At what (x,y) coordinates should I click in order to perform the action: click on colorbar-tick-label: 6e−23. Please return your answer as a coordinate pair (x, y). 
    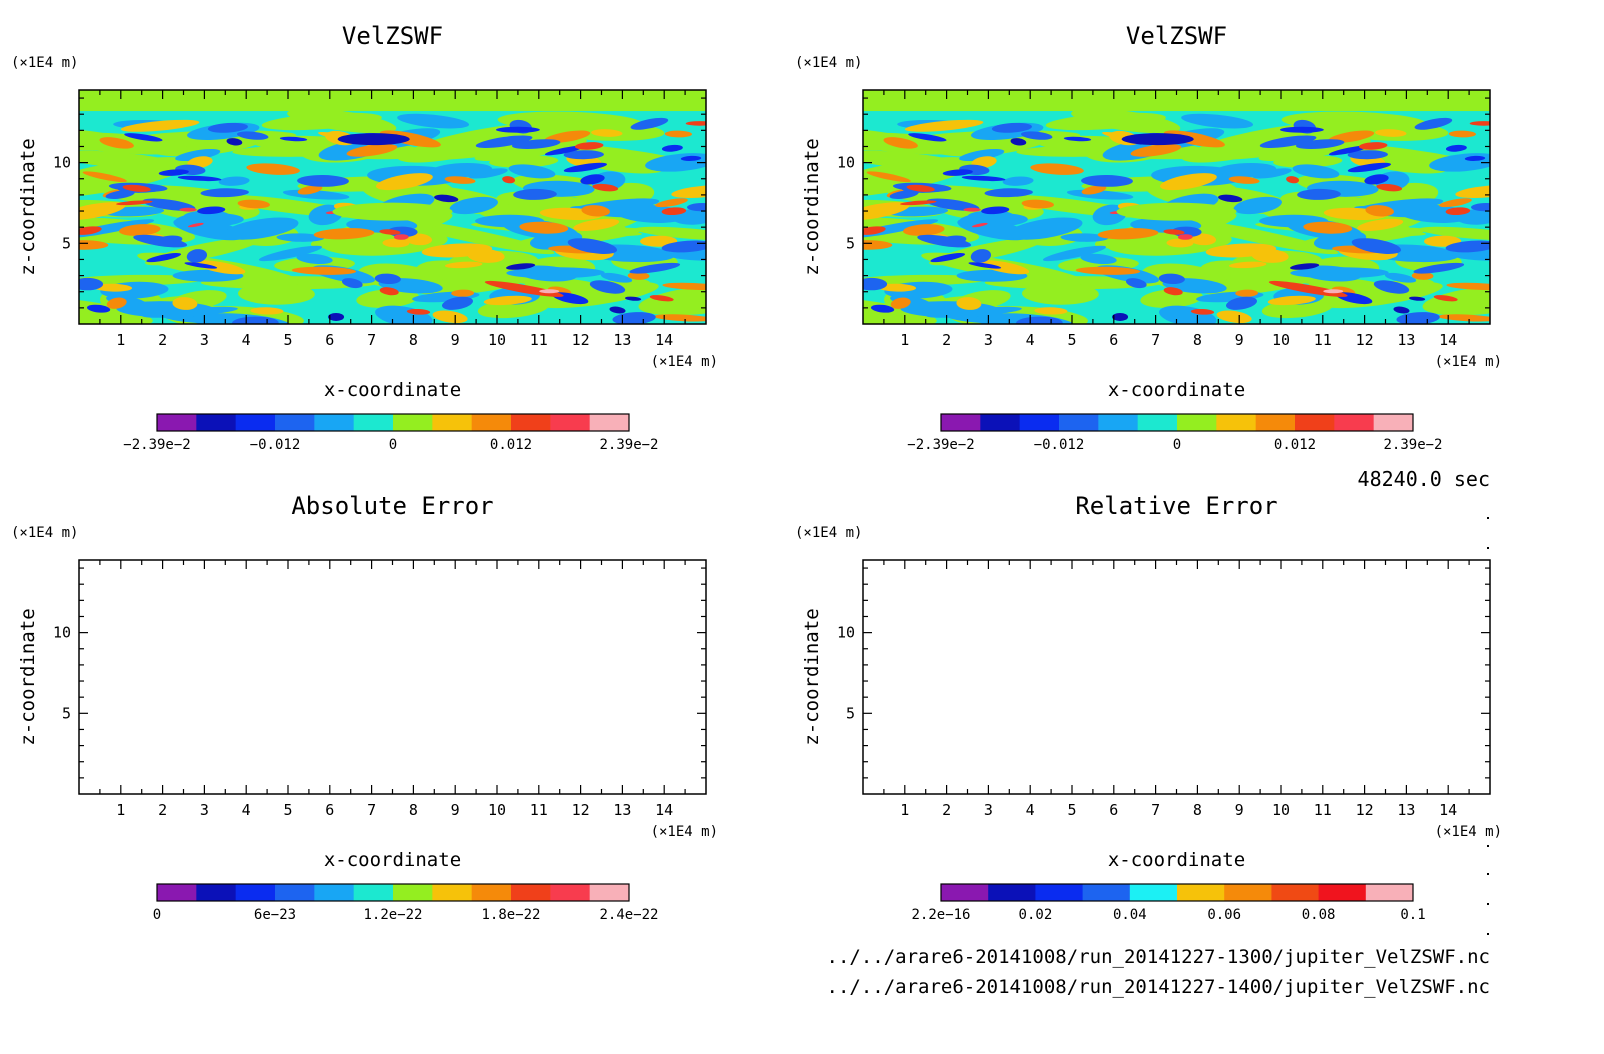
    Looking at the image, I should click on (275, 915).